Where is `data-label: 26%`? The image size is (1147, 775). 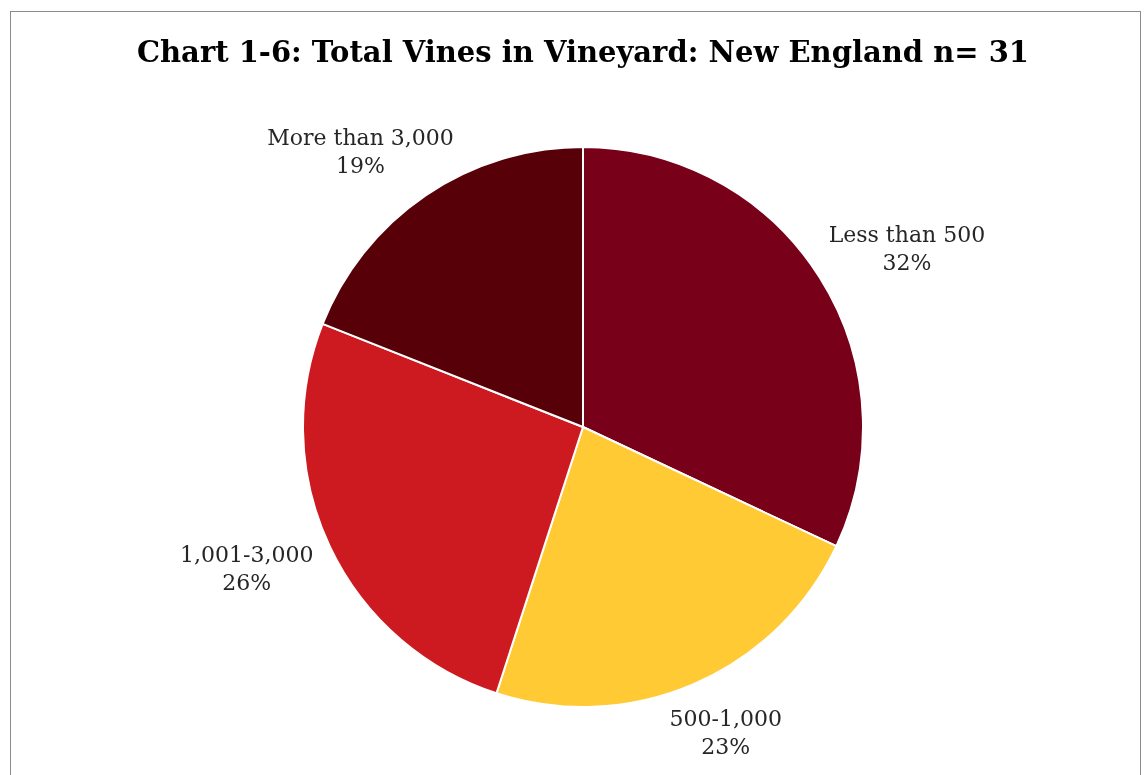
data-label: 26% is located at coordinates (247, 583).